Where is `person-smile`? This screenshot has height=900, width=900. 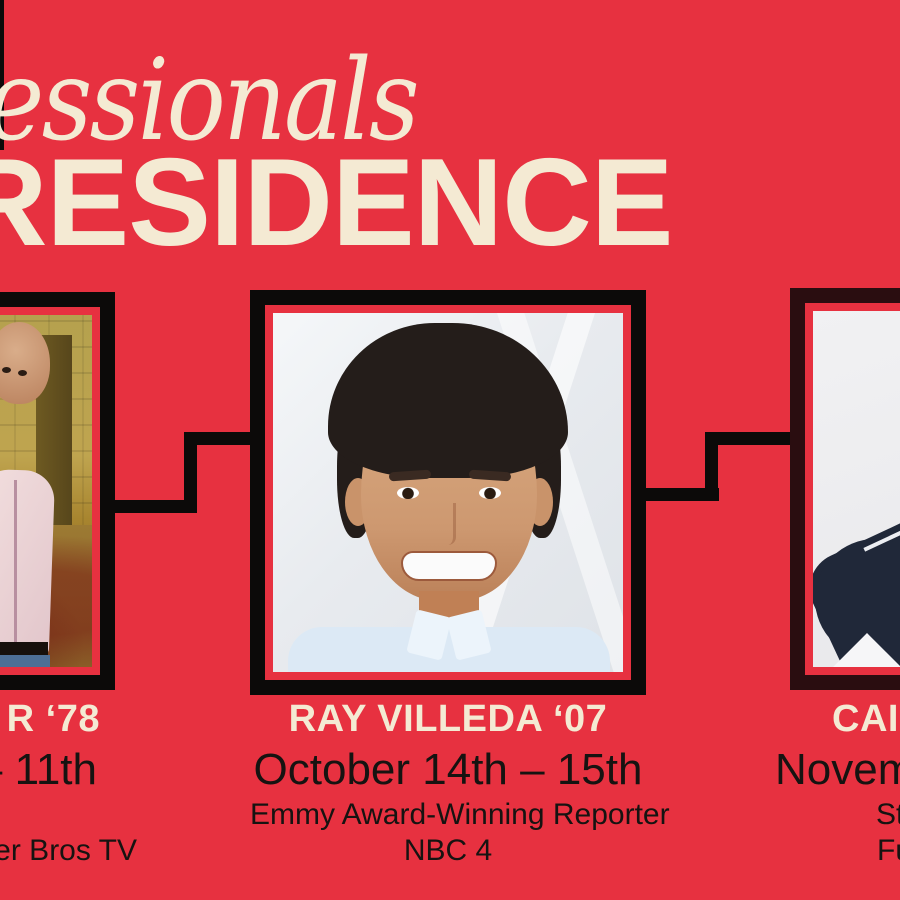
person-smile is located at coordinates (449, 566).